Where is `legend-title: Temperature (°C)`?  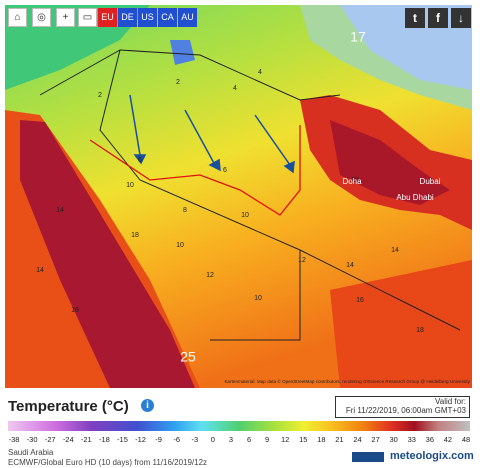 legend-title: Temperature (°C) is located at coordinates (68, 406).